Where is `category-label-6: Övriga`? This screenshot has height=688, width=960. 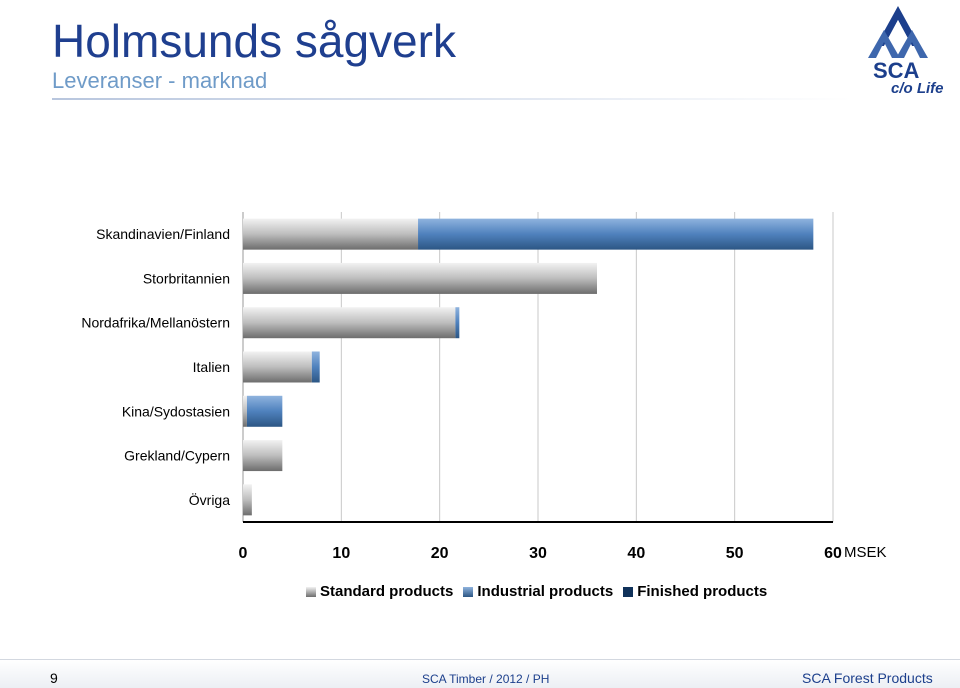
category-label-6: Övriga is located at coordinates (209, 499).